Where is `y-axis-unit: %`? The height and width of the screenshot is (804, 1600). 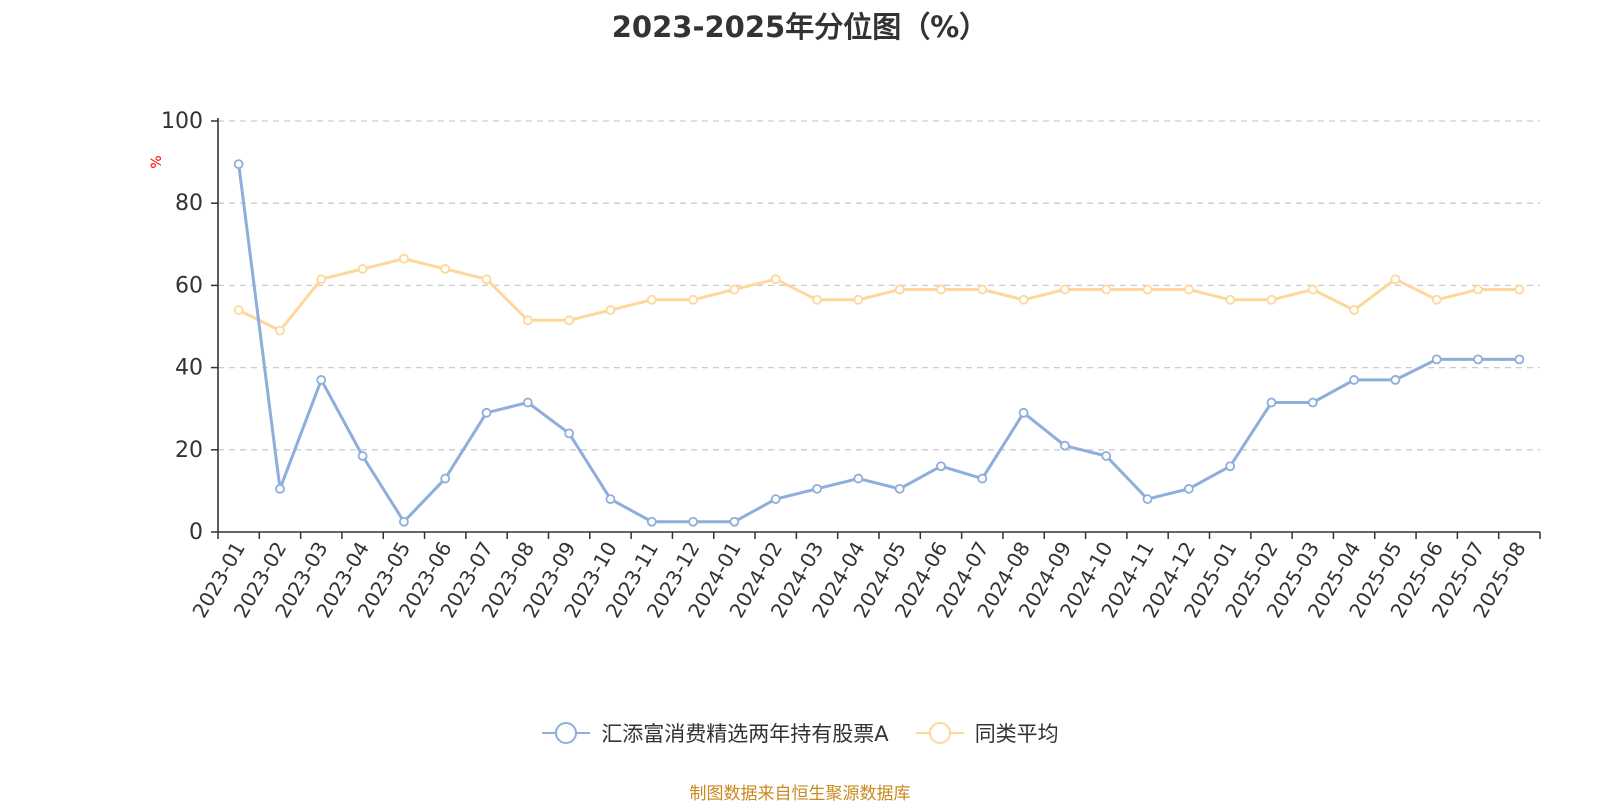 y-axis-unit: % is located at coordinates (157, 161).